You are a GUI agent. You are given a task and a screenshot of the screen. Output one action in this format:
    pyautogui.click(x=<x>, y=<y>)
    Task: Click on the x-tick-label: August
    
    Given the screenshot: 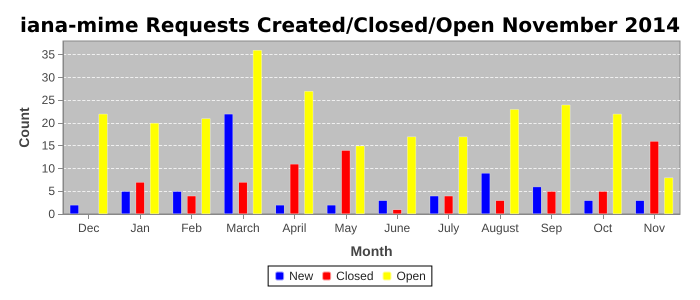 What is the action you would take?
    pyautogui.click(x=500, y=228)
    